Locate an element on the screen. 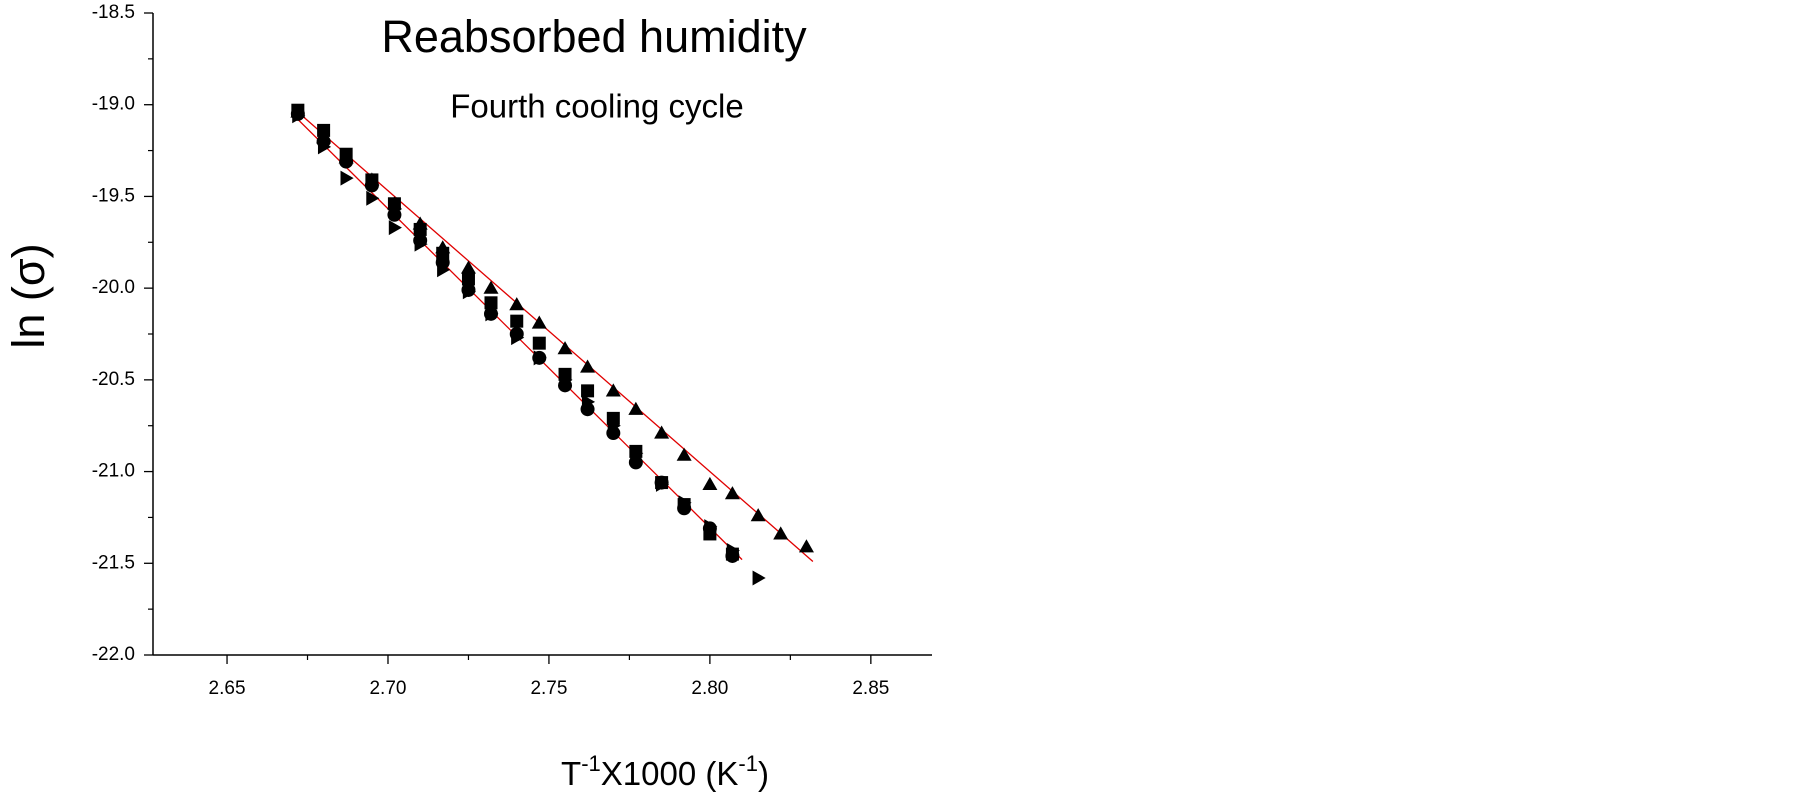 The image size is (1799, 803). y-tick-label: -19.0 is located at coordinates (113, 104).